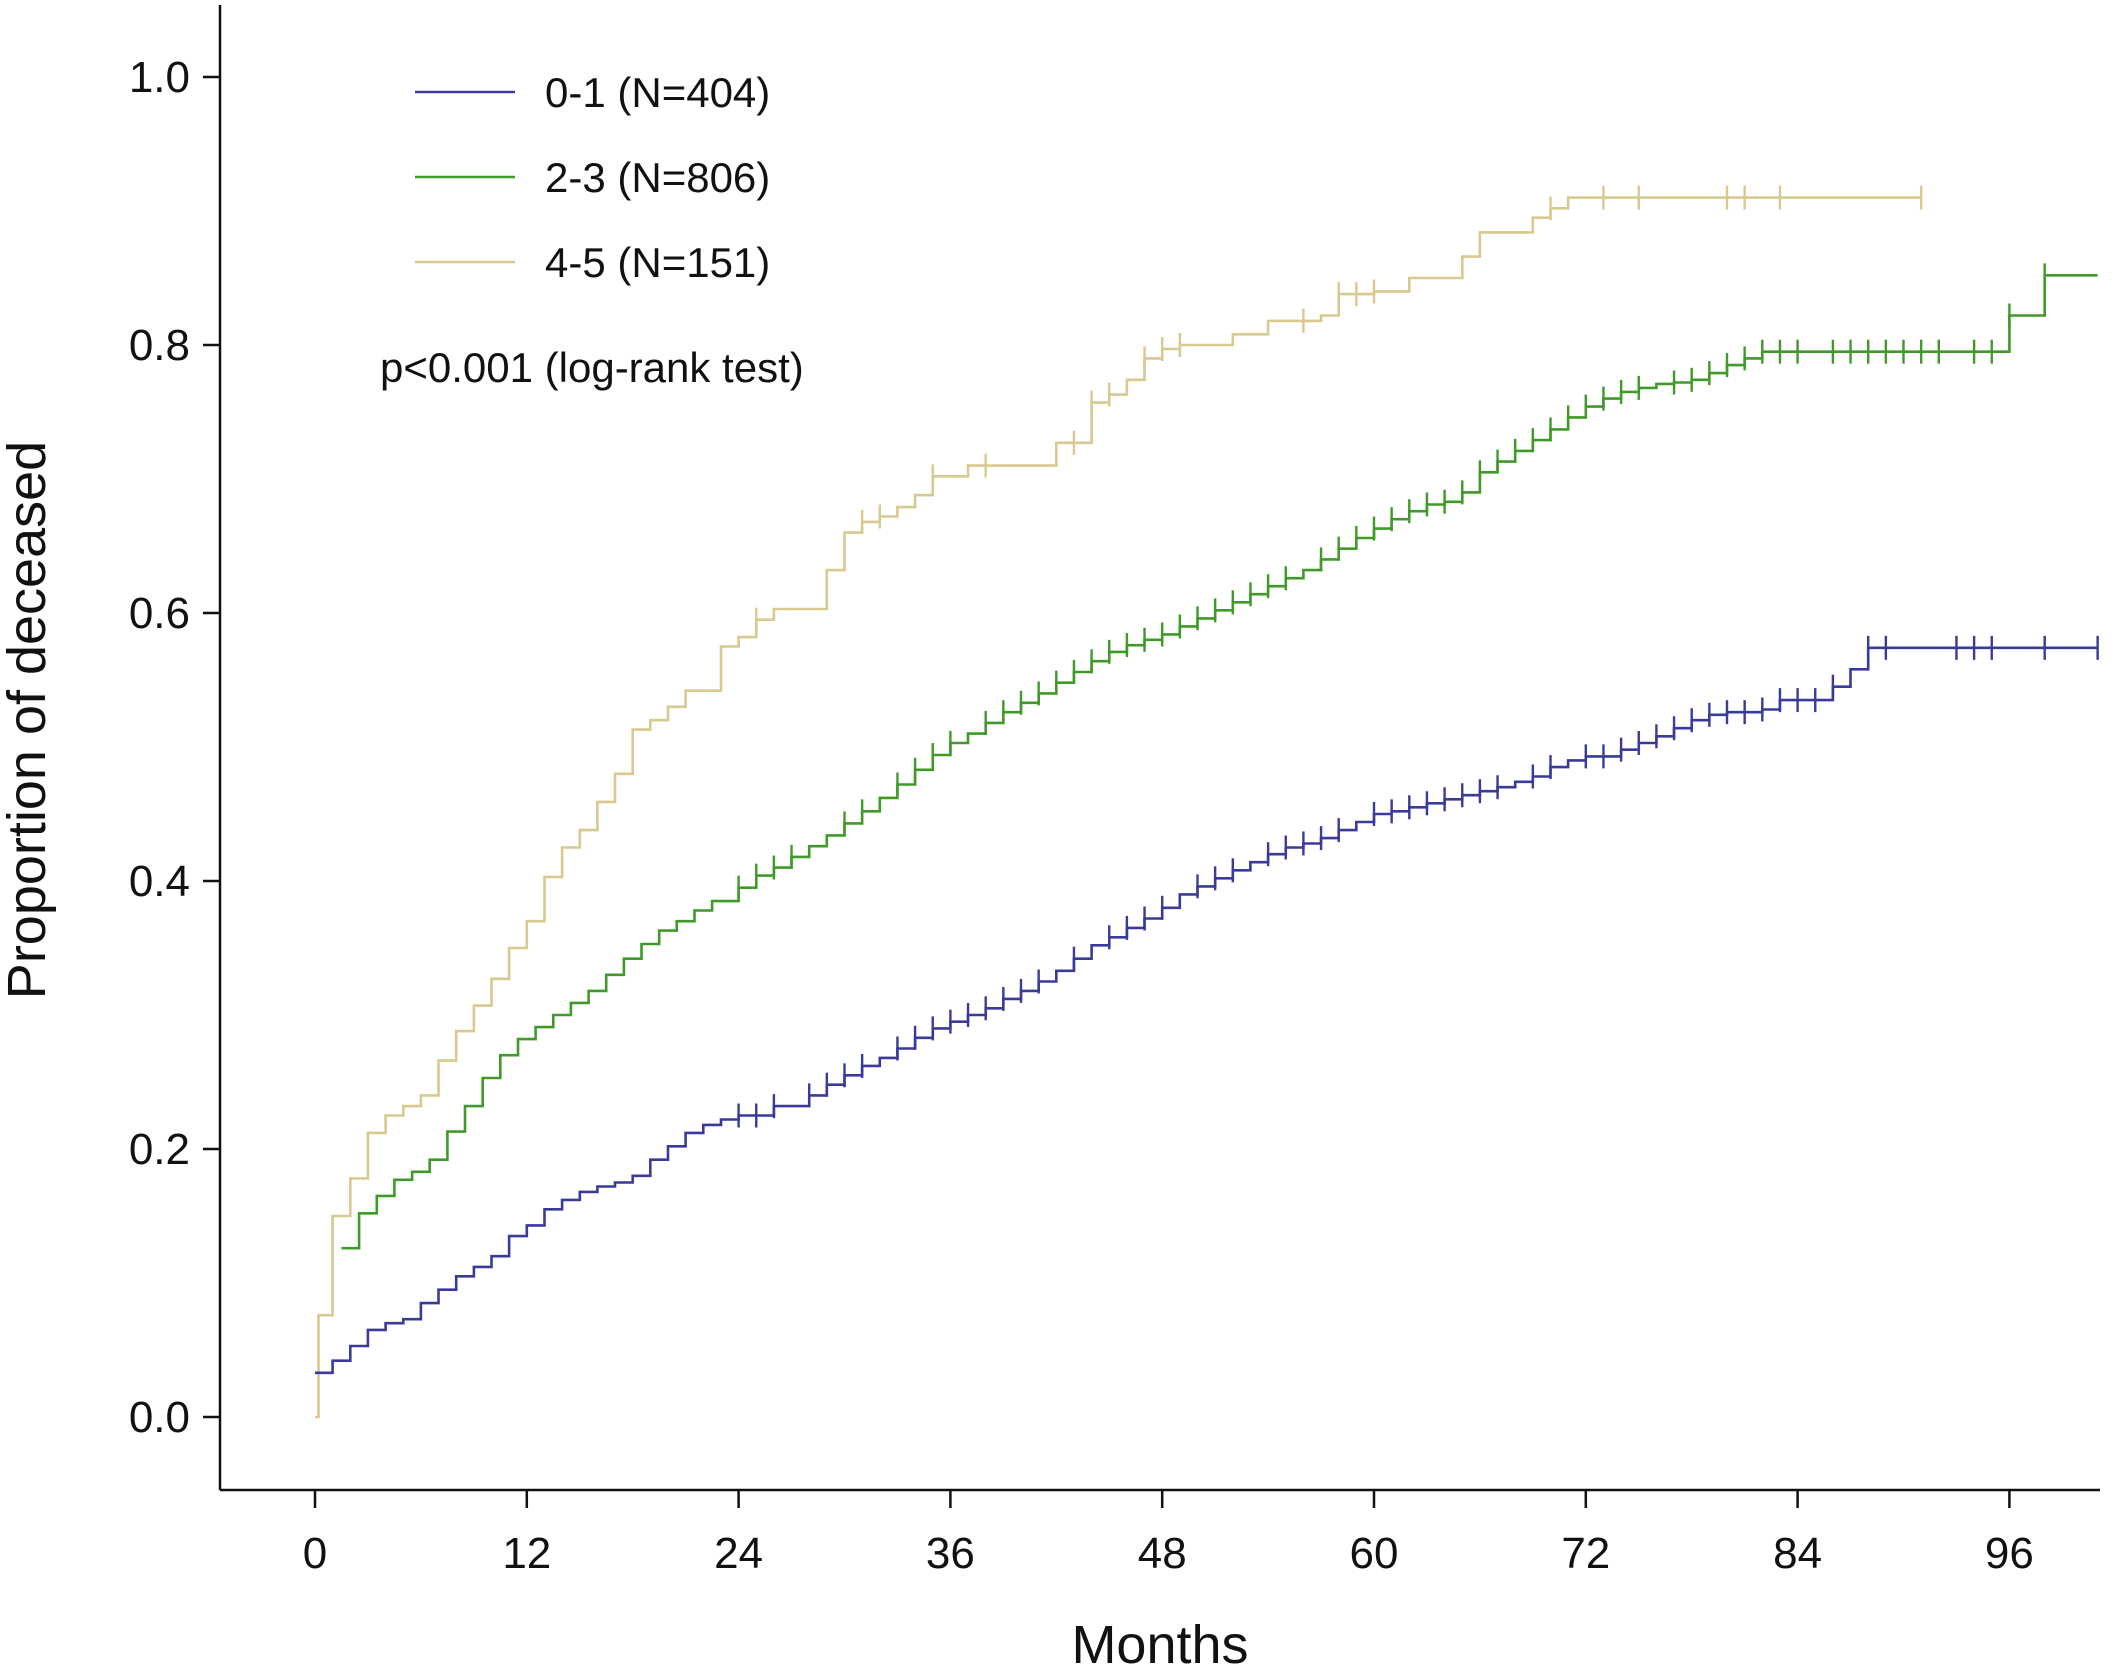  I want to click on y-tick-label: 0.6, so click(159, 613).